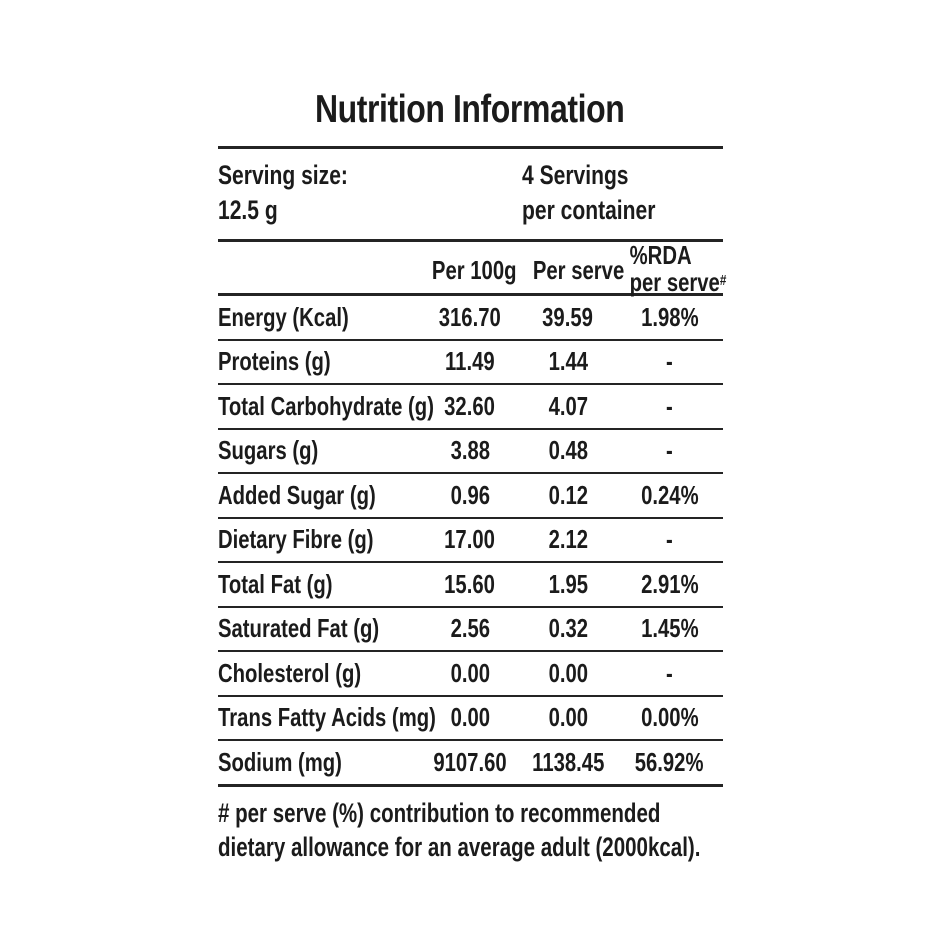  I want to click on row-per-100g: 11.49, so click(470, 361).